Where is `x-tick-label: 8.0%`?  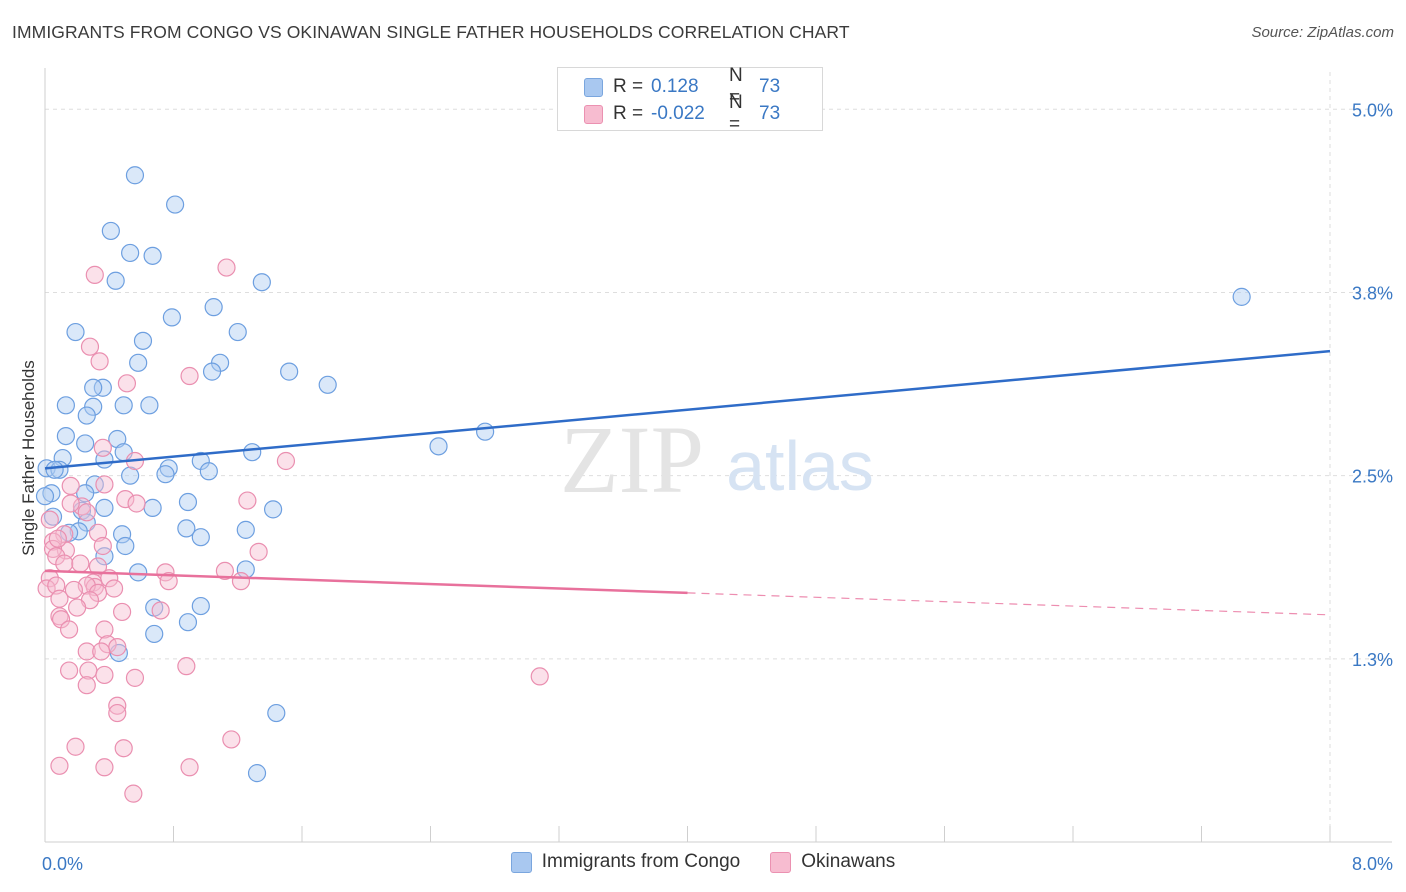 x-tick-label: 8.0% is located at coordinates (1372, 864).